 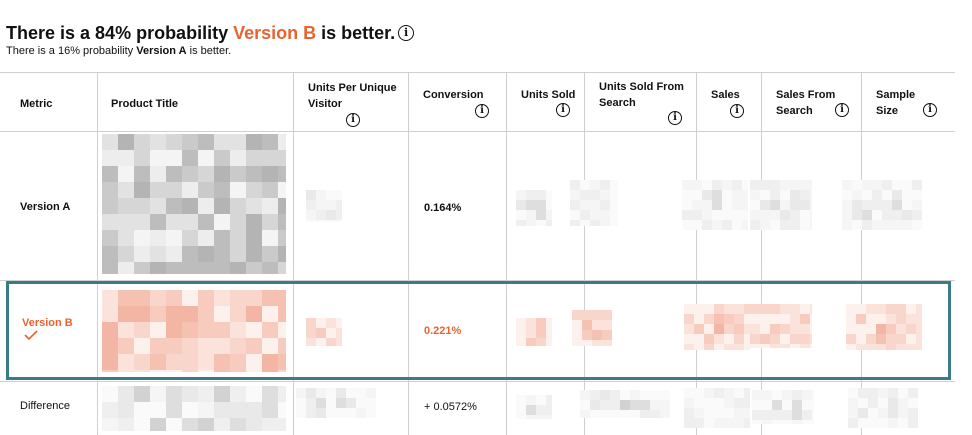 What do you see at coordinates (644, 102) in the screenshot?
I see `column-header-units-sold-from-search: Units Sold From Search i` at bounding box center [644, 102].